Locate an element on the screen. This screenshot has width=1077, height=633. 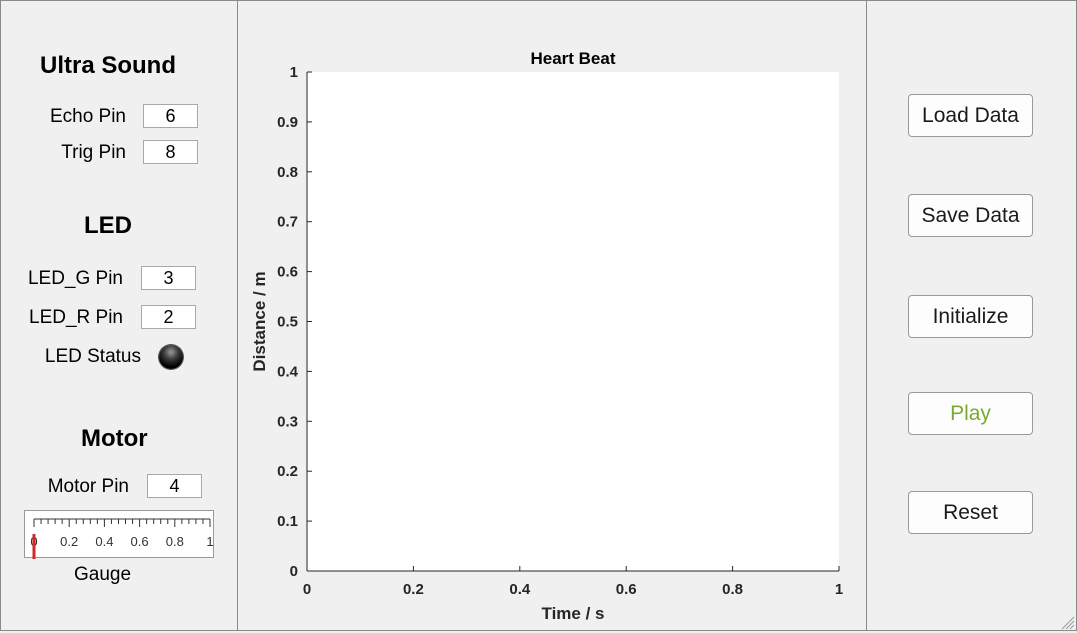
gauge-tick-label: 0.6 is located at coordinates (140, 541).